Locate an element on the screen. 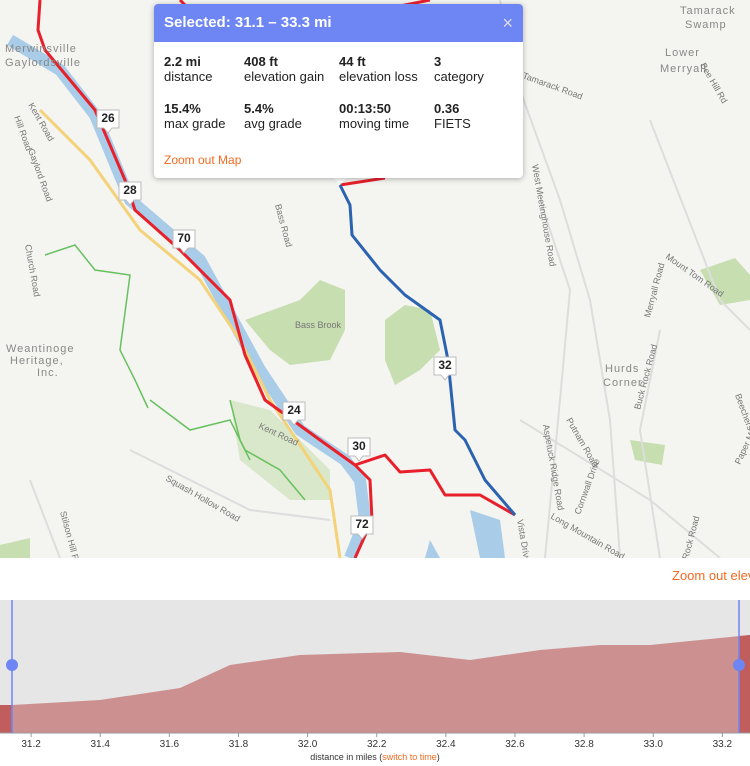 Image resolution: width=750 pixels, height=766 pixels. x-tick-label: 32.8 is located at coordinates (584, 744).